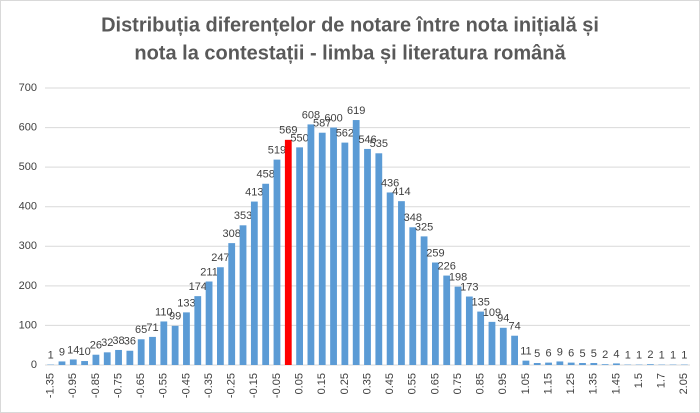 Image resolution: width=700 pixels, height=413 pixels. What do you see at coordinates (277, 151) in the screenshot?
I see `data-label: 519` at bounding box center [277, 151].